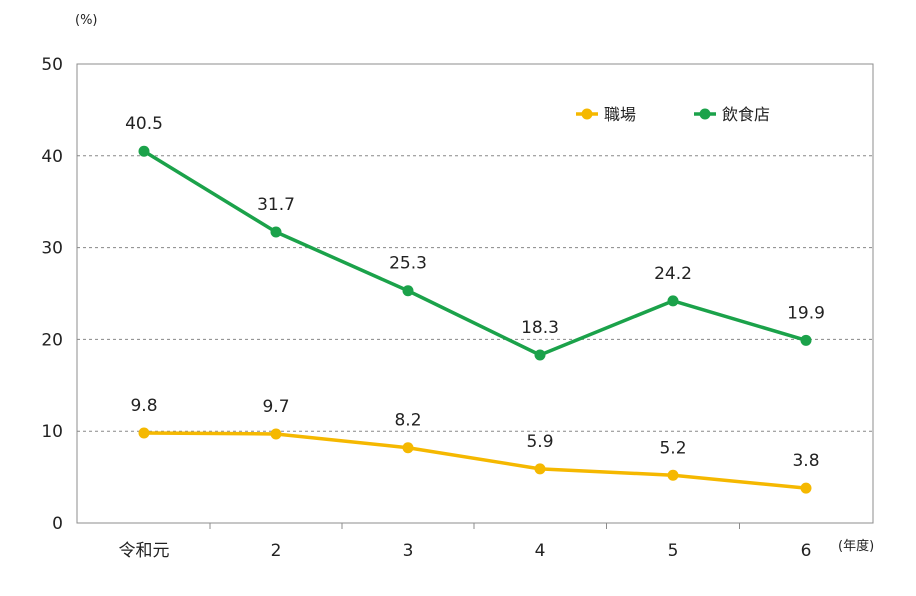  I want to click on y-tick-label: 40, so click(52, 157).